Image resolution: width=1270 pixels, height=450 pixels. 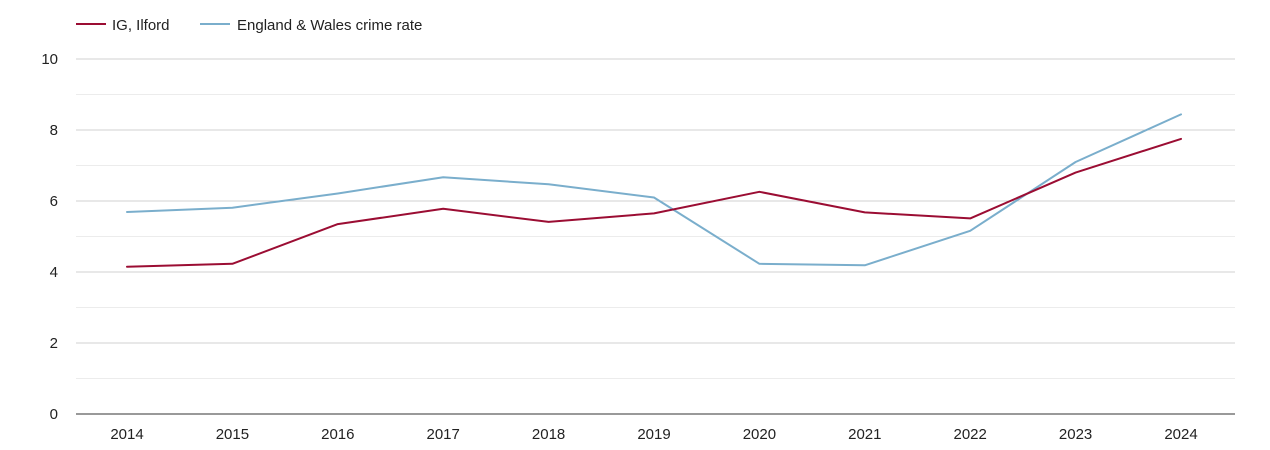 What do you see at coordinates (970, 434) in the screenshot?
I see `x-tick-label-2022: 2022` at bounding box center [970, 434].